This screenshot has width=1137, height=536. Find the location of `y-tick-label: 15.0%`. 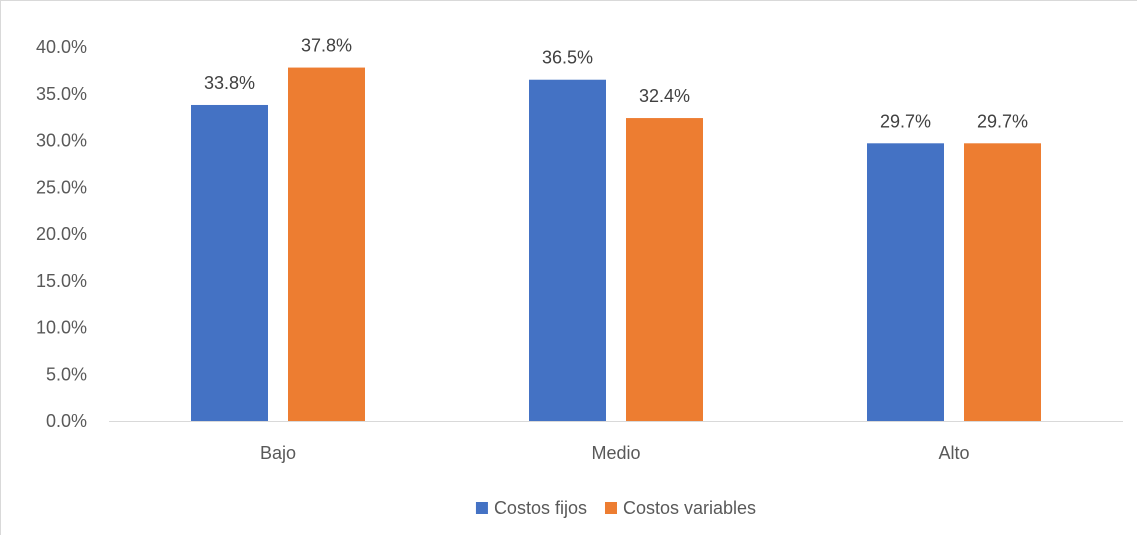

y-tick-label: 15.0% is located at coordinates (61, 281).